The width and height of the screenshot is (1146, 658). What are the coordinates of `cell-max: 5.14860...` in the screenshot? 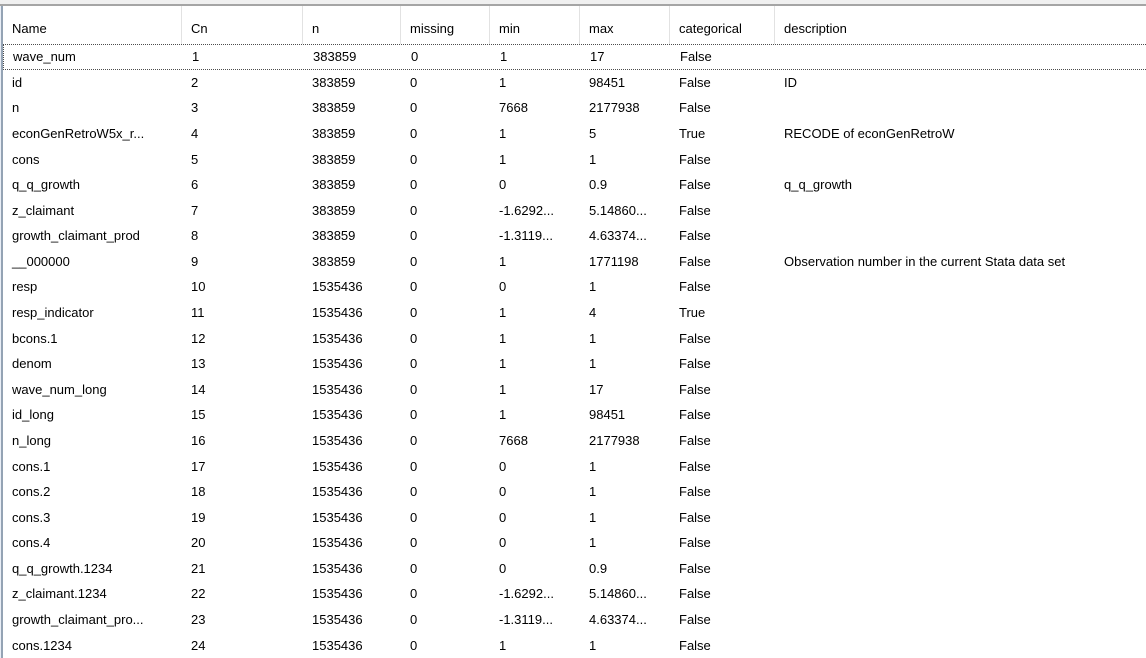 It's located at (618, 210).